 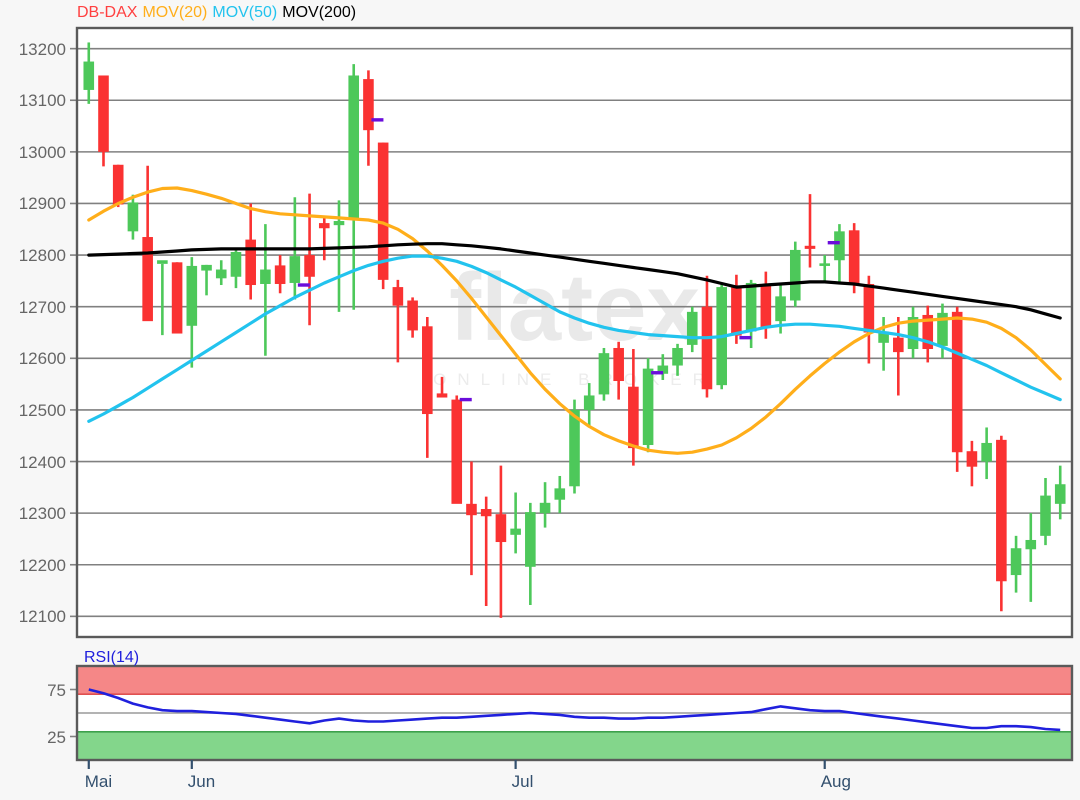 I want to click on rsi-overbought-zone, so click(x=574, y=680).